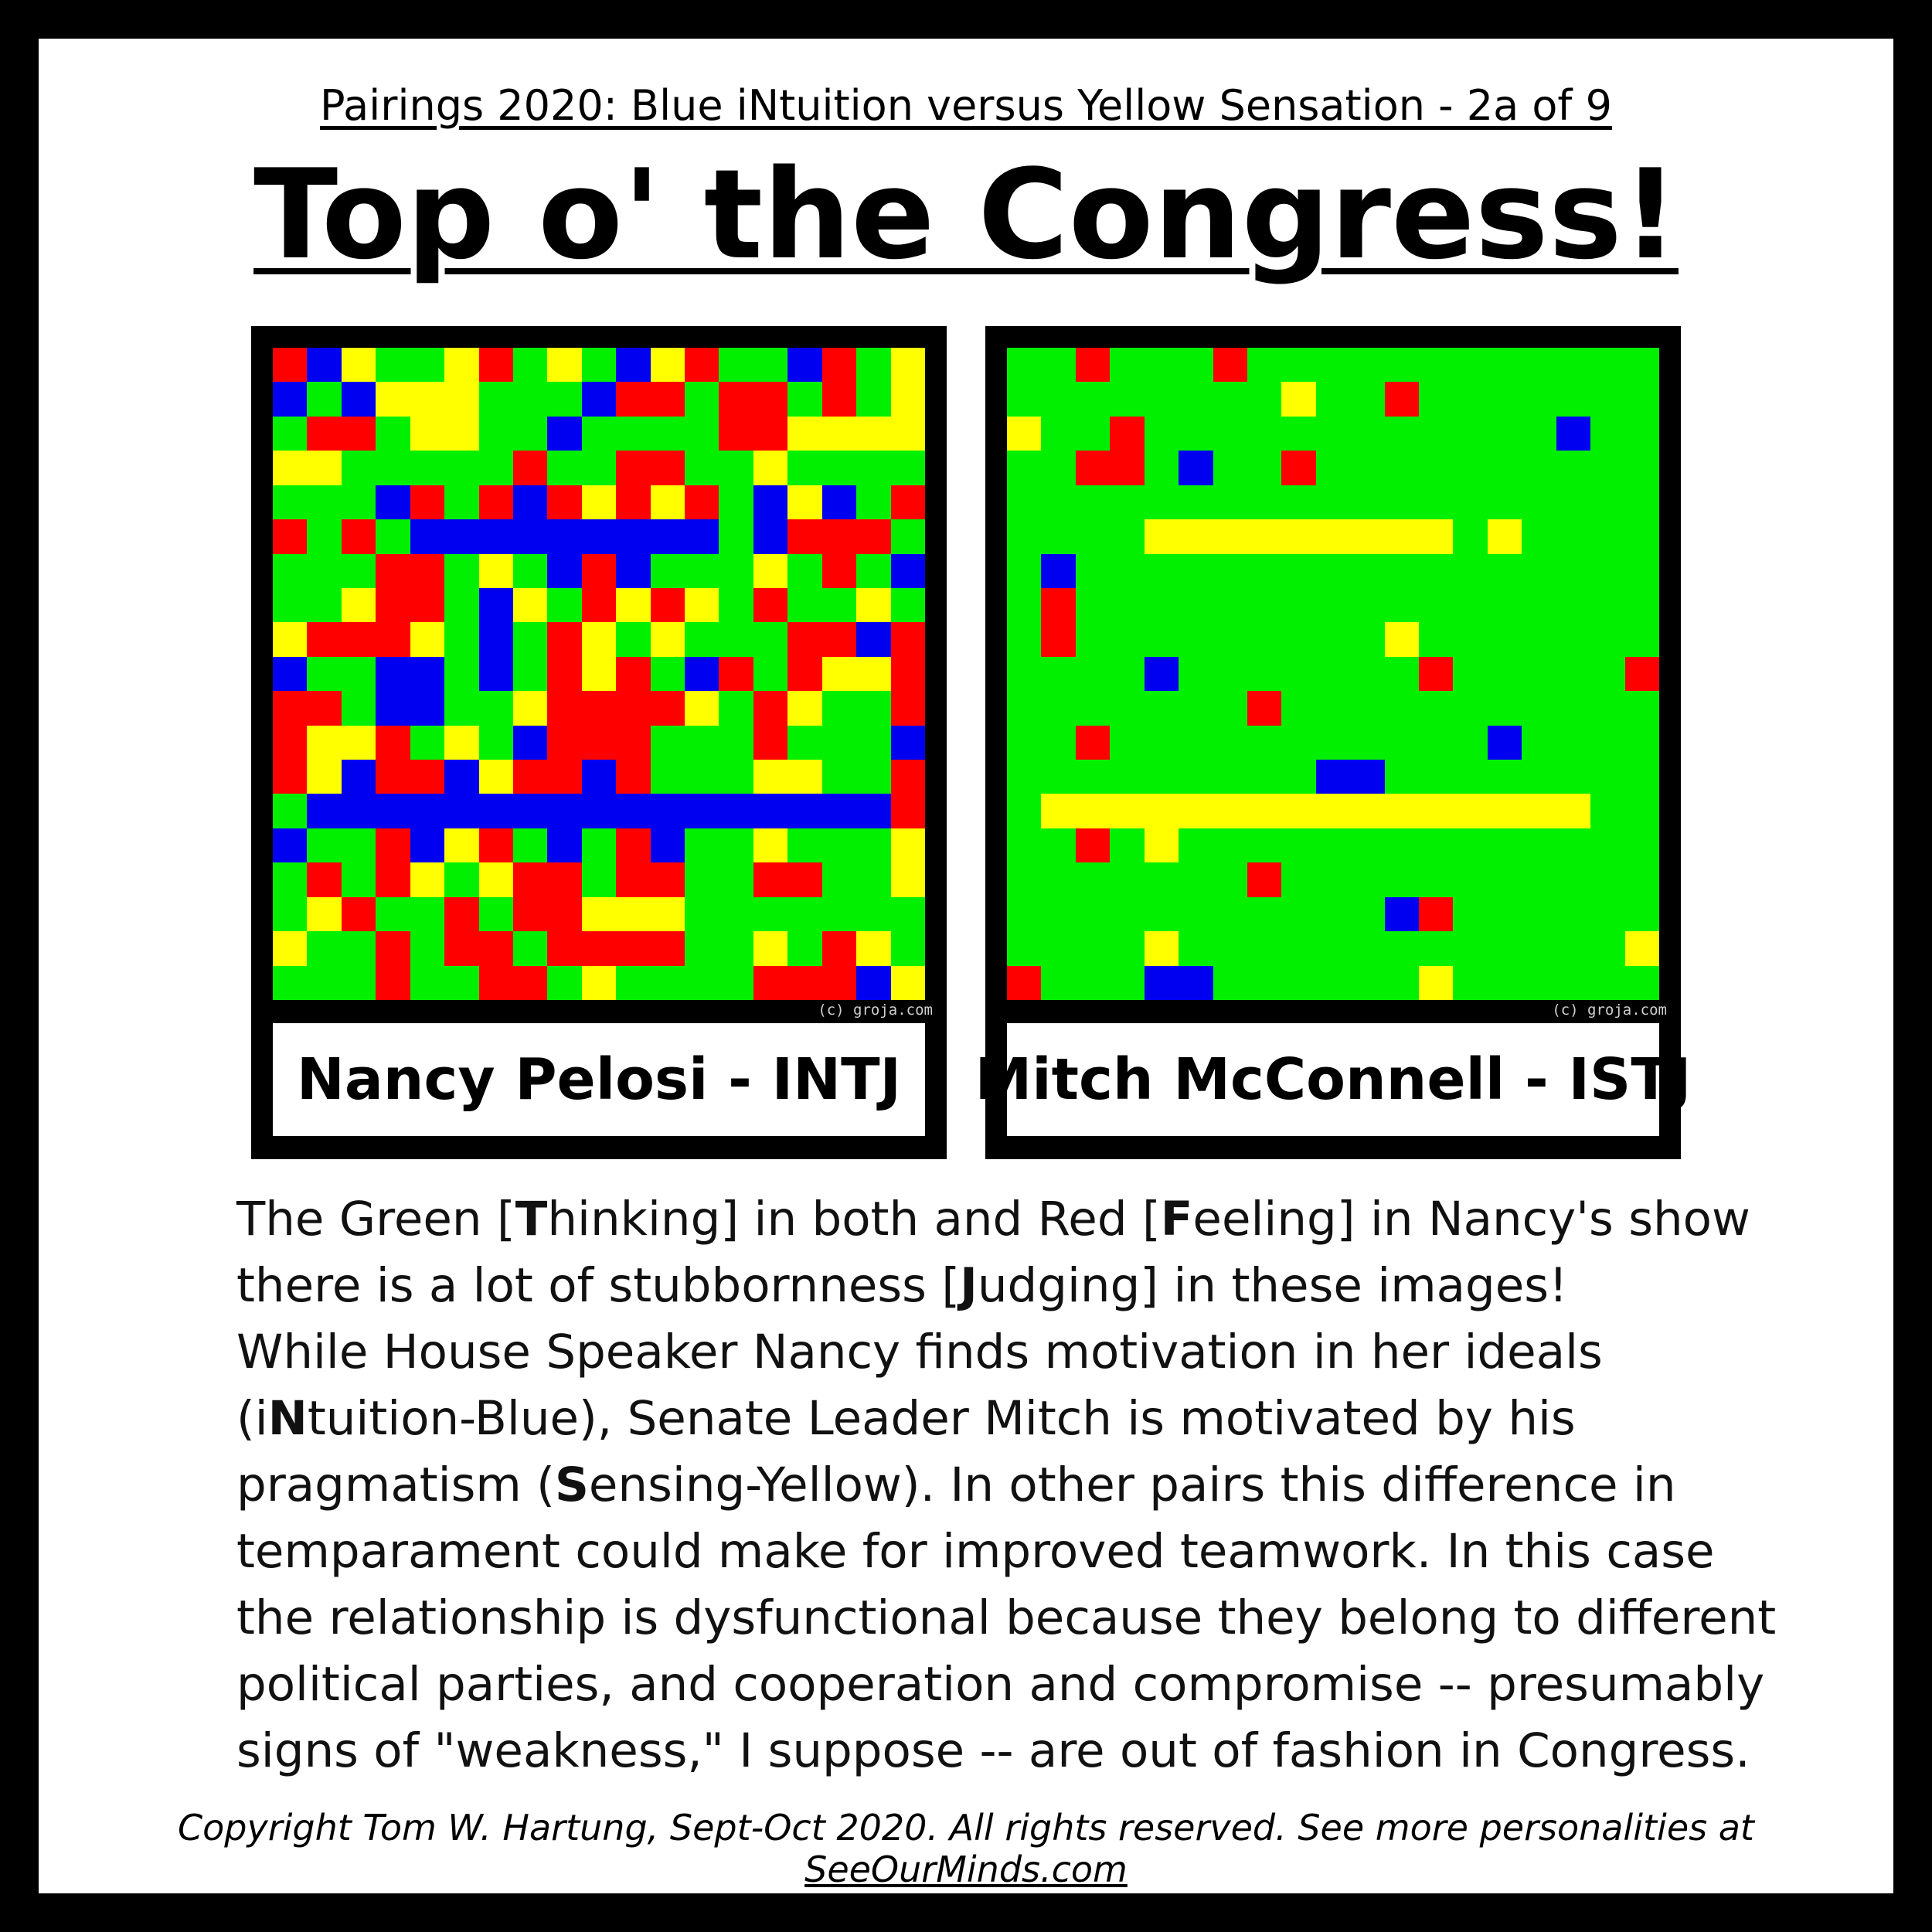  What do you see at coordinates (599, 1079) in the screenshot?
I see `name-label-box: Nancy Pelosi - INTJ` at bounding box center [599, 1079].